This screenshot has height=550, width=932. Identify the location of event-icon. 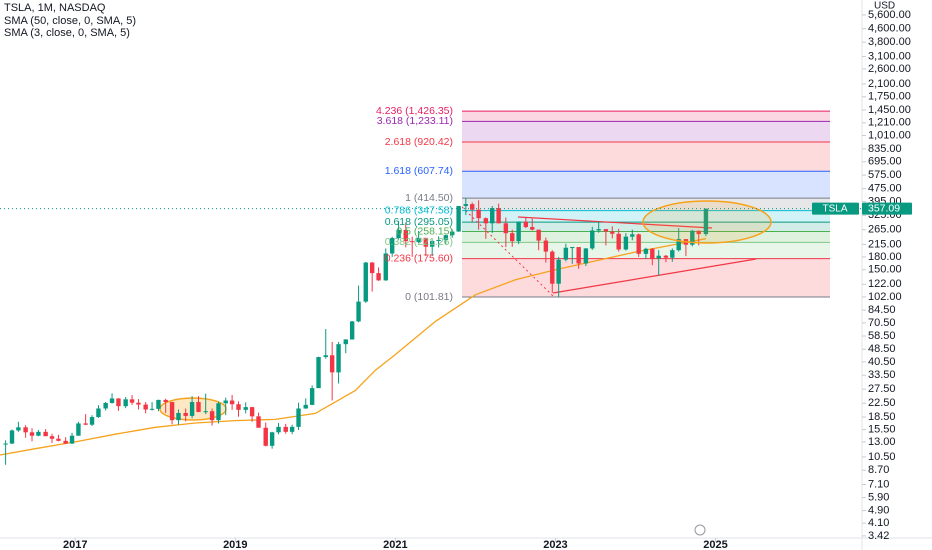
(700, 530).